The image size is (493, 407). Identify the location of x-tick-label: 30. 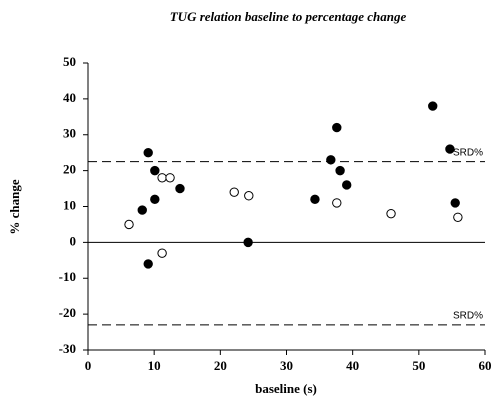
(286, 365).